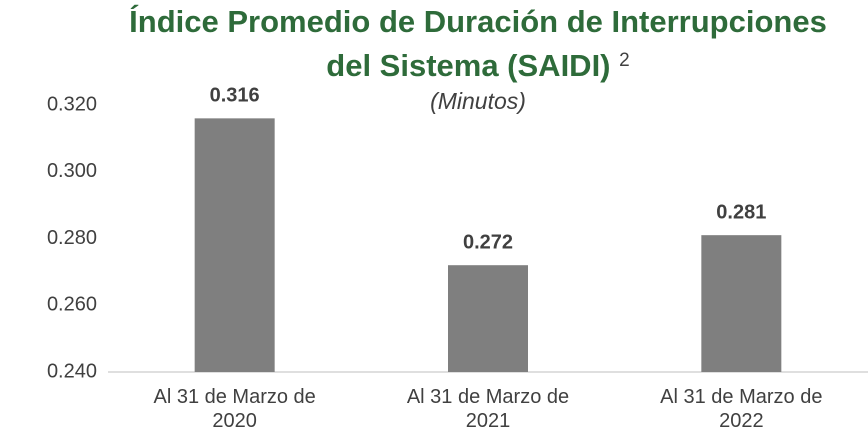 The width and height of the screenshot is (868, 439). Describe the element at coordinates (741, 409) in the screenshot. I see `x-tick-label: Al 31 de Marzo de 2022` at that location.